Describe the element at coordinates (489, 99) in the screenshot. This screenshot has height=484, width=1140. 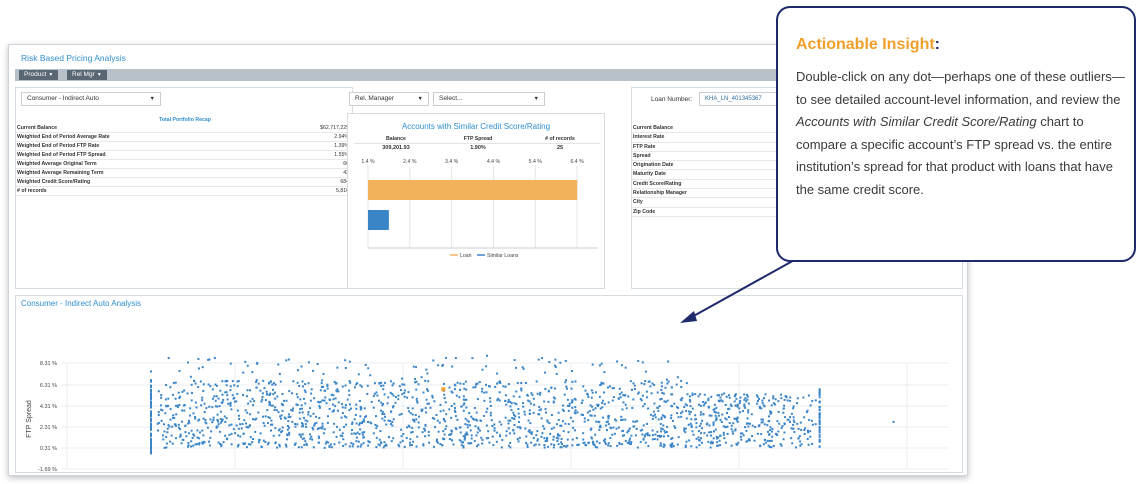
I see `rel-manager-value-select: Select... ▼` at that location.